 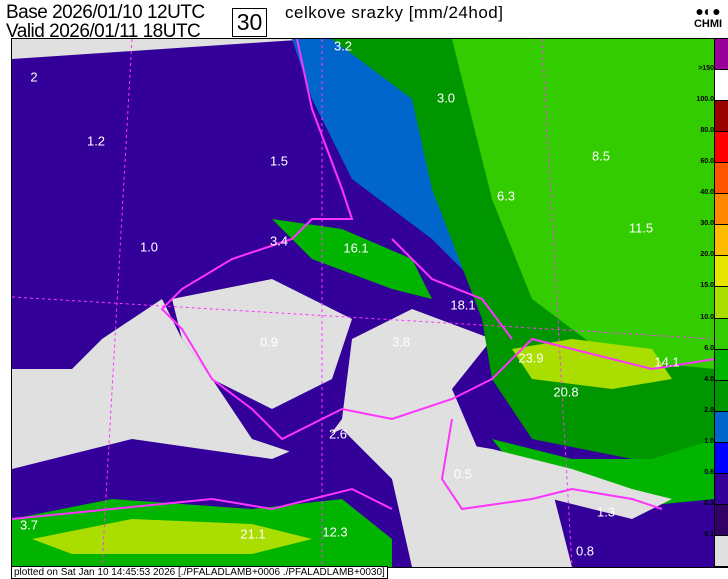 What do you see at coordinates (352, 259) in the screenshot?
I see `precip-green-ridge` at bounding box center [352, 259].